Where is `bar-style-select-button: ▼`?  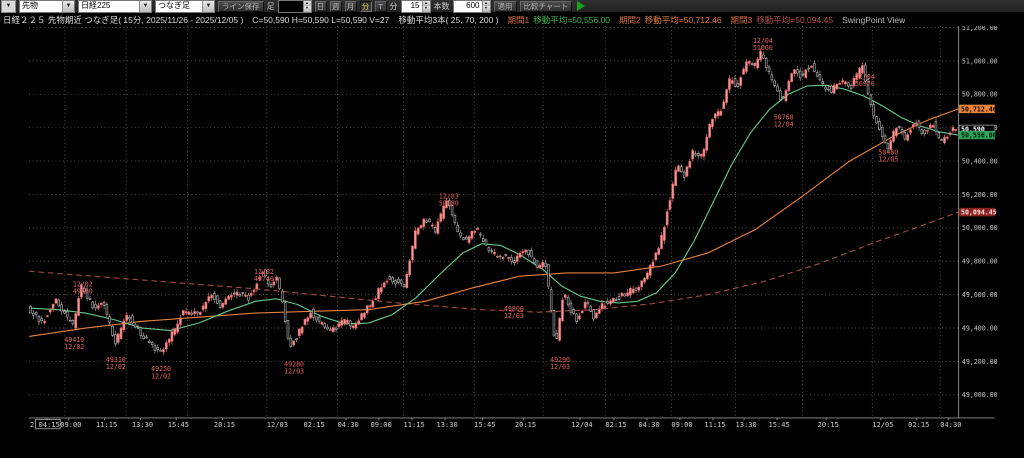
bar-style-select-button: ▼ is located at coordinates (208, 6).